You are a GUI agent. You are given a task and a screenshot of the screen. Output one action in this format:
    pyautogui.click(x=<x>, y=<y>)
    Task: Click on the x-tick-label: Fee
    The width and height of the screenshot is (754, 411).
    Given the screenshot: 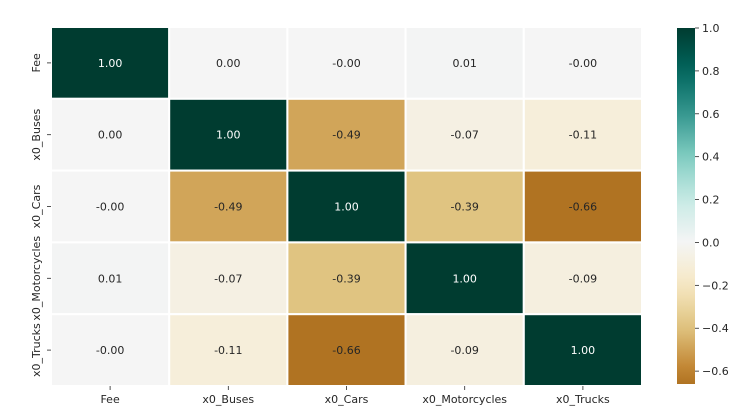 What is the action you would take?
    pyautogui.click(x=109, y=399)
    